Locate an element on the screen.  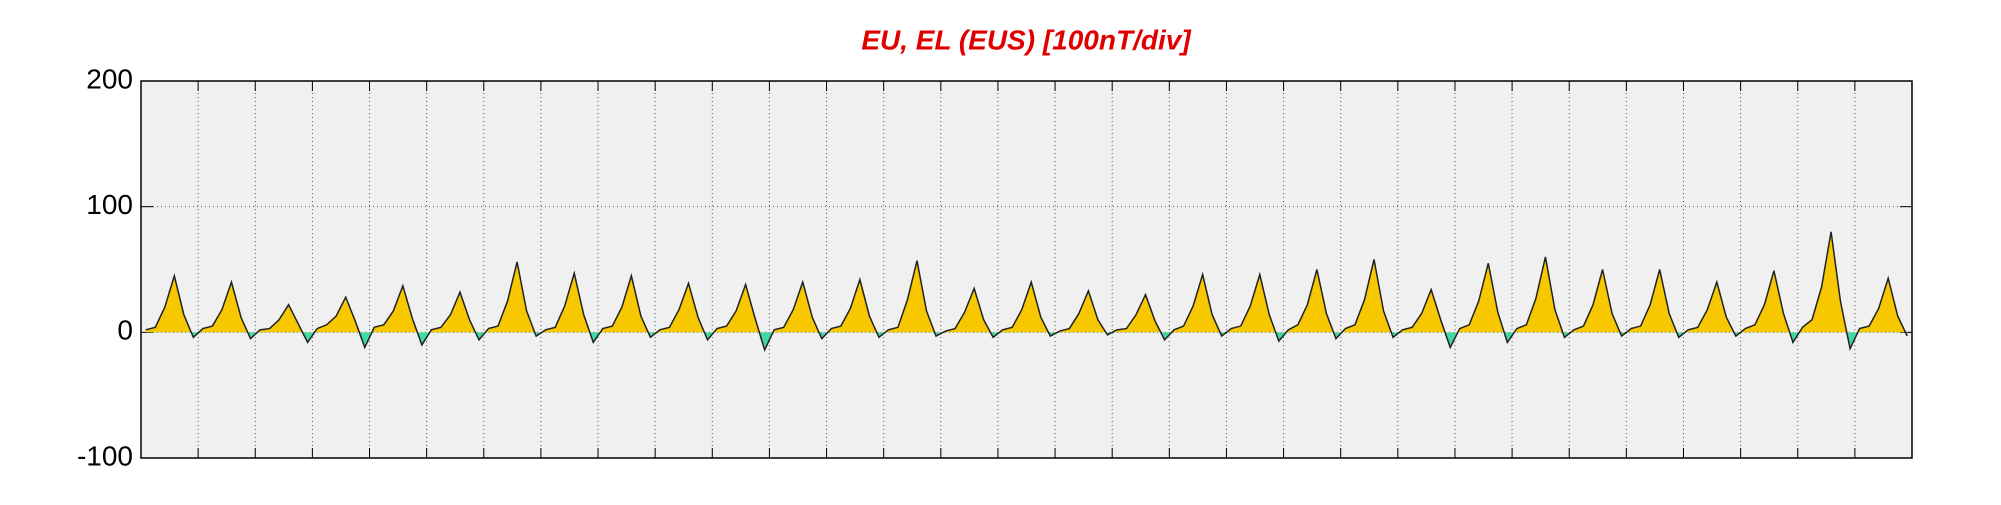
y-tick-label: 100 is located at coordinates (109, 204).